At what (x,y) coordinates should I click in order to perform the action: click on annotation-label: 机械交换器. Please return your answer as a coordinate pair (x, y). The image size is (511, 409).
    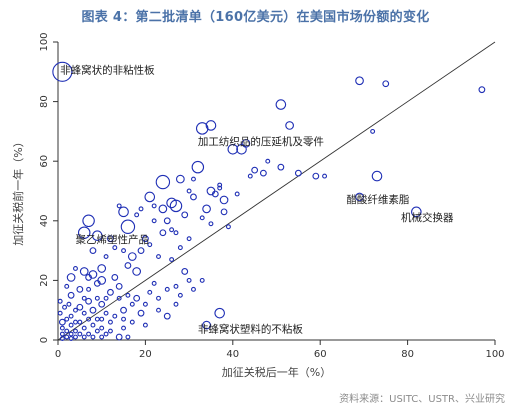
    Looking at the image, I should click on (427, 217).